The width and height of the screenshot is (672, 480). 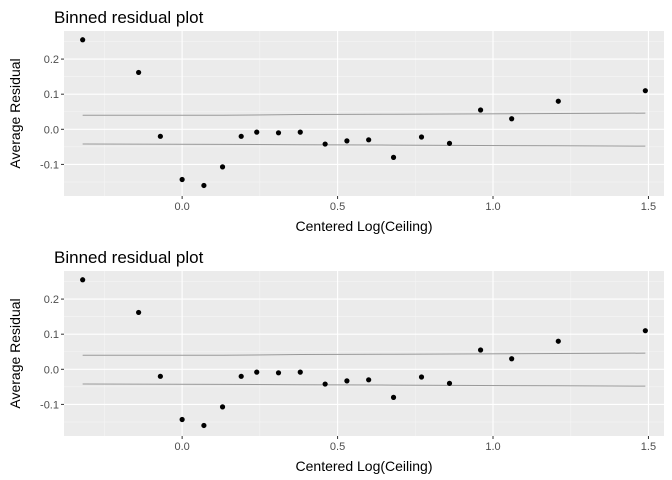 What do you see at coordinates (51, 130) in the screenshot?
I see `plot-1-y-tick-label: 0.0` at bounding box center [51, 130].